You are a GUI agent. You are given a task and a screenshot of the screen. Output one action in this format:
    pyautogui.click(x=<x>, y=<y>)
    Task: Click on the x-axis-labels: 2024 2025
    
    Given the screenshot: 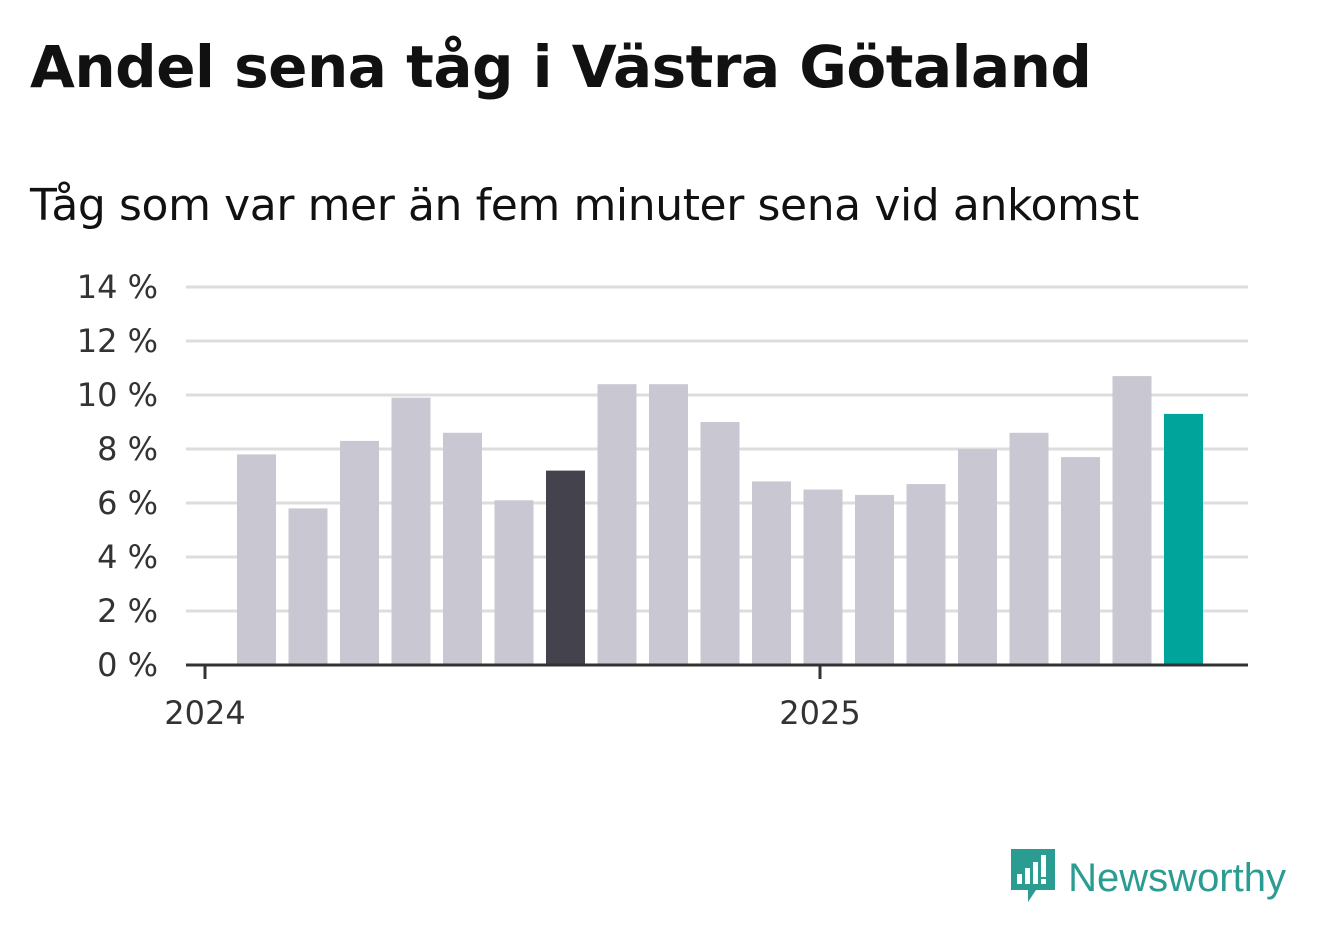 What is the action you would take?
    pyautogui.click(x=512, y=713)
    